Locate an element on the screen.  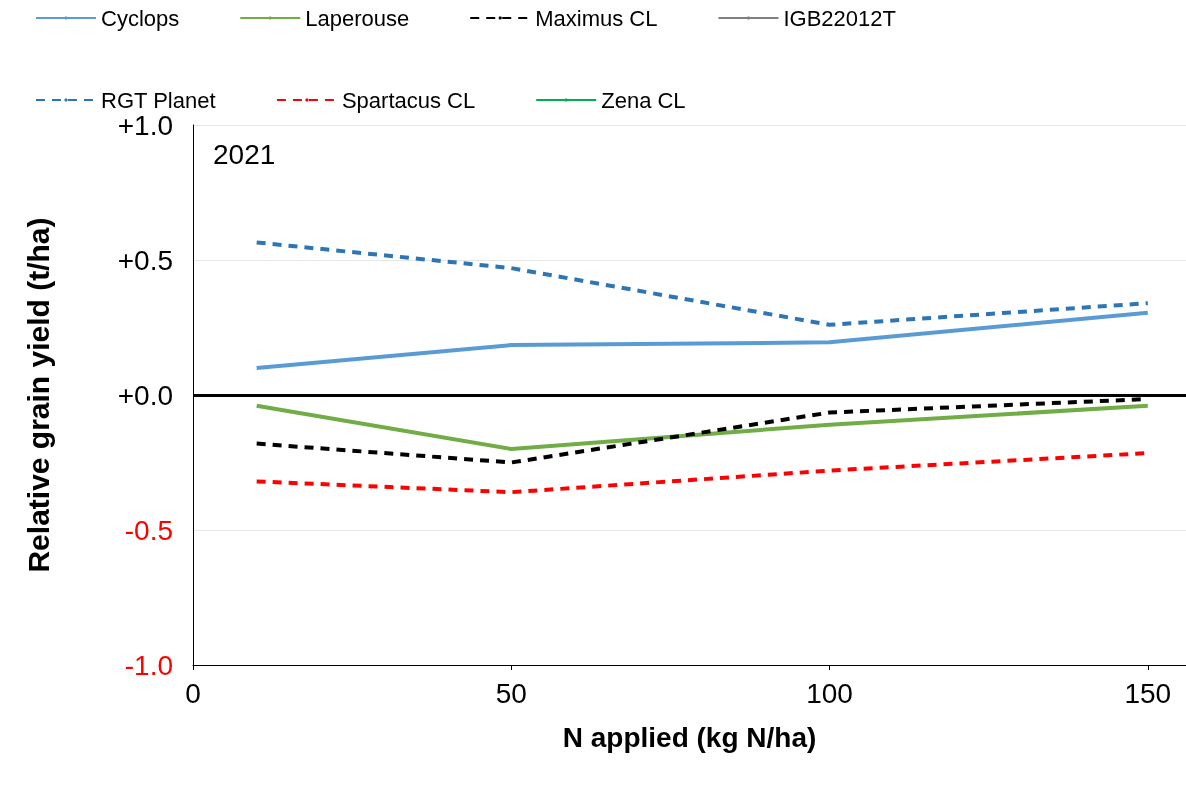
legend-label: Maximus CL is located at coordinates (596, 18).